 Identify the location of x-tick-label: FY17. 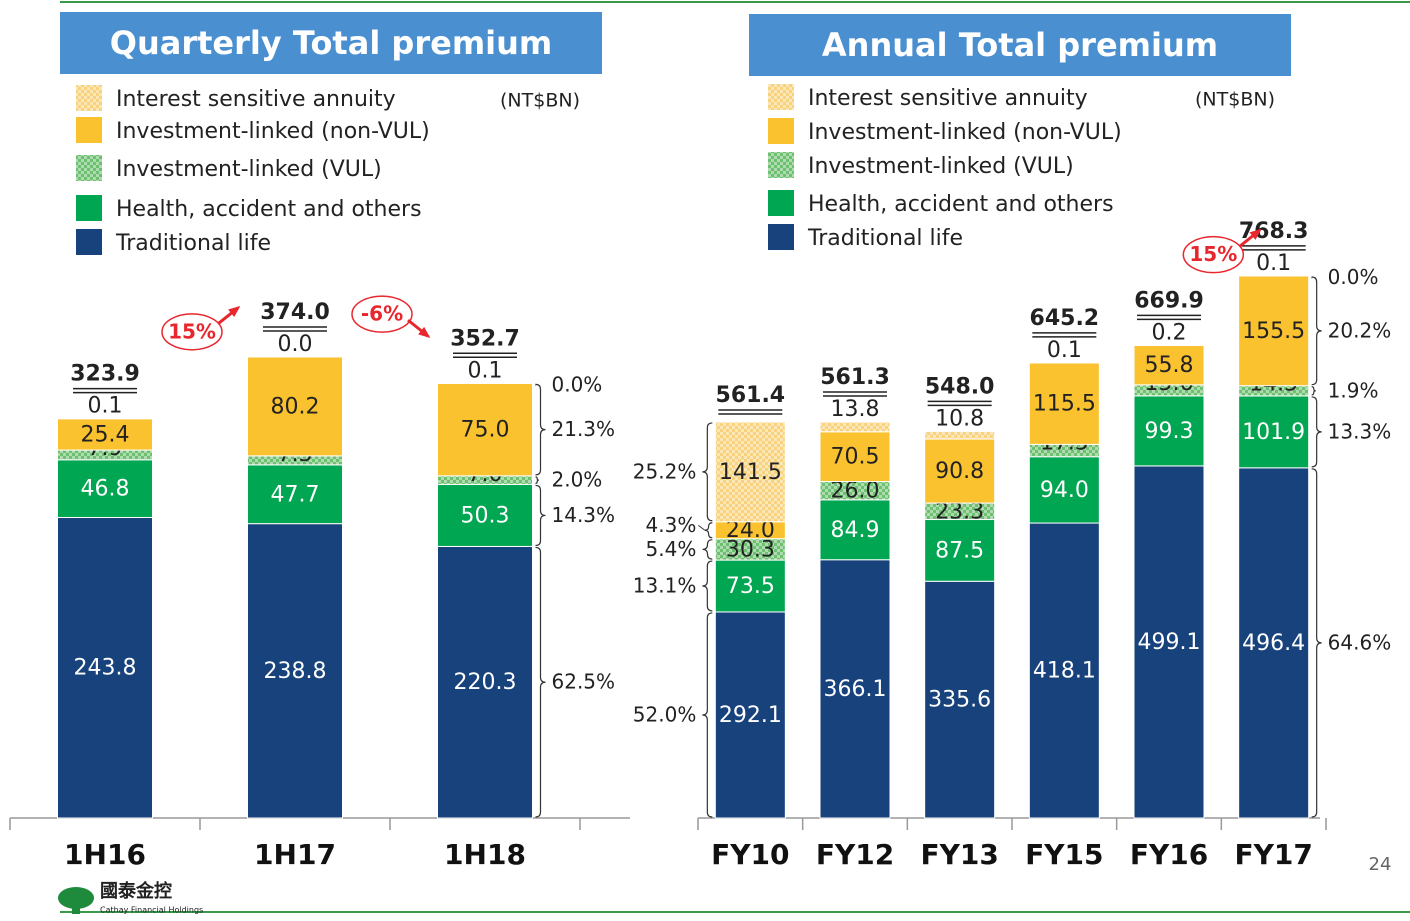
(1273, 854).